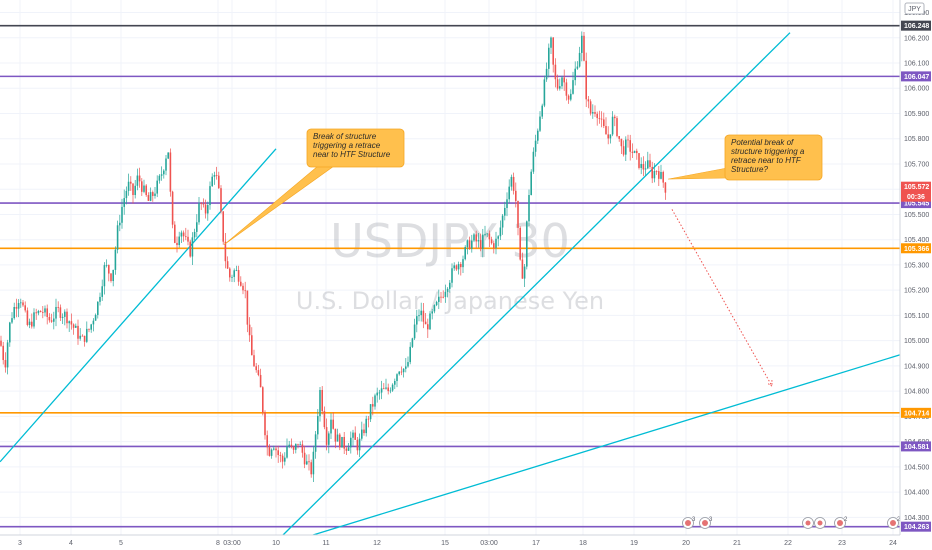 The width and height of the screenshot is (932, 550). I want to click on time-tick-label: 20, so click(686, 543).